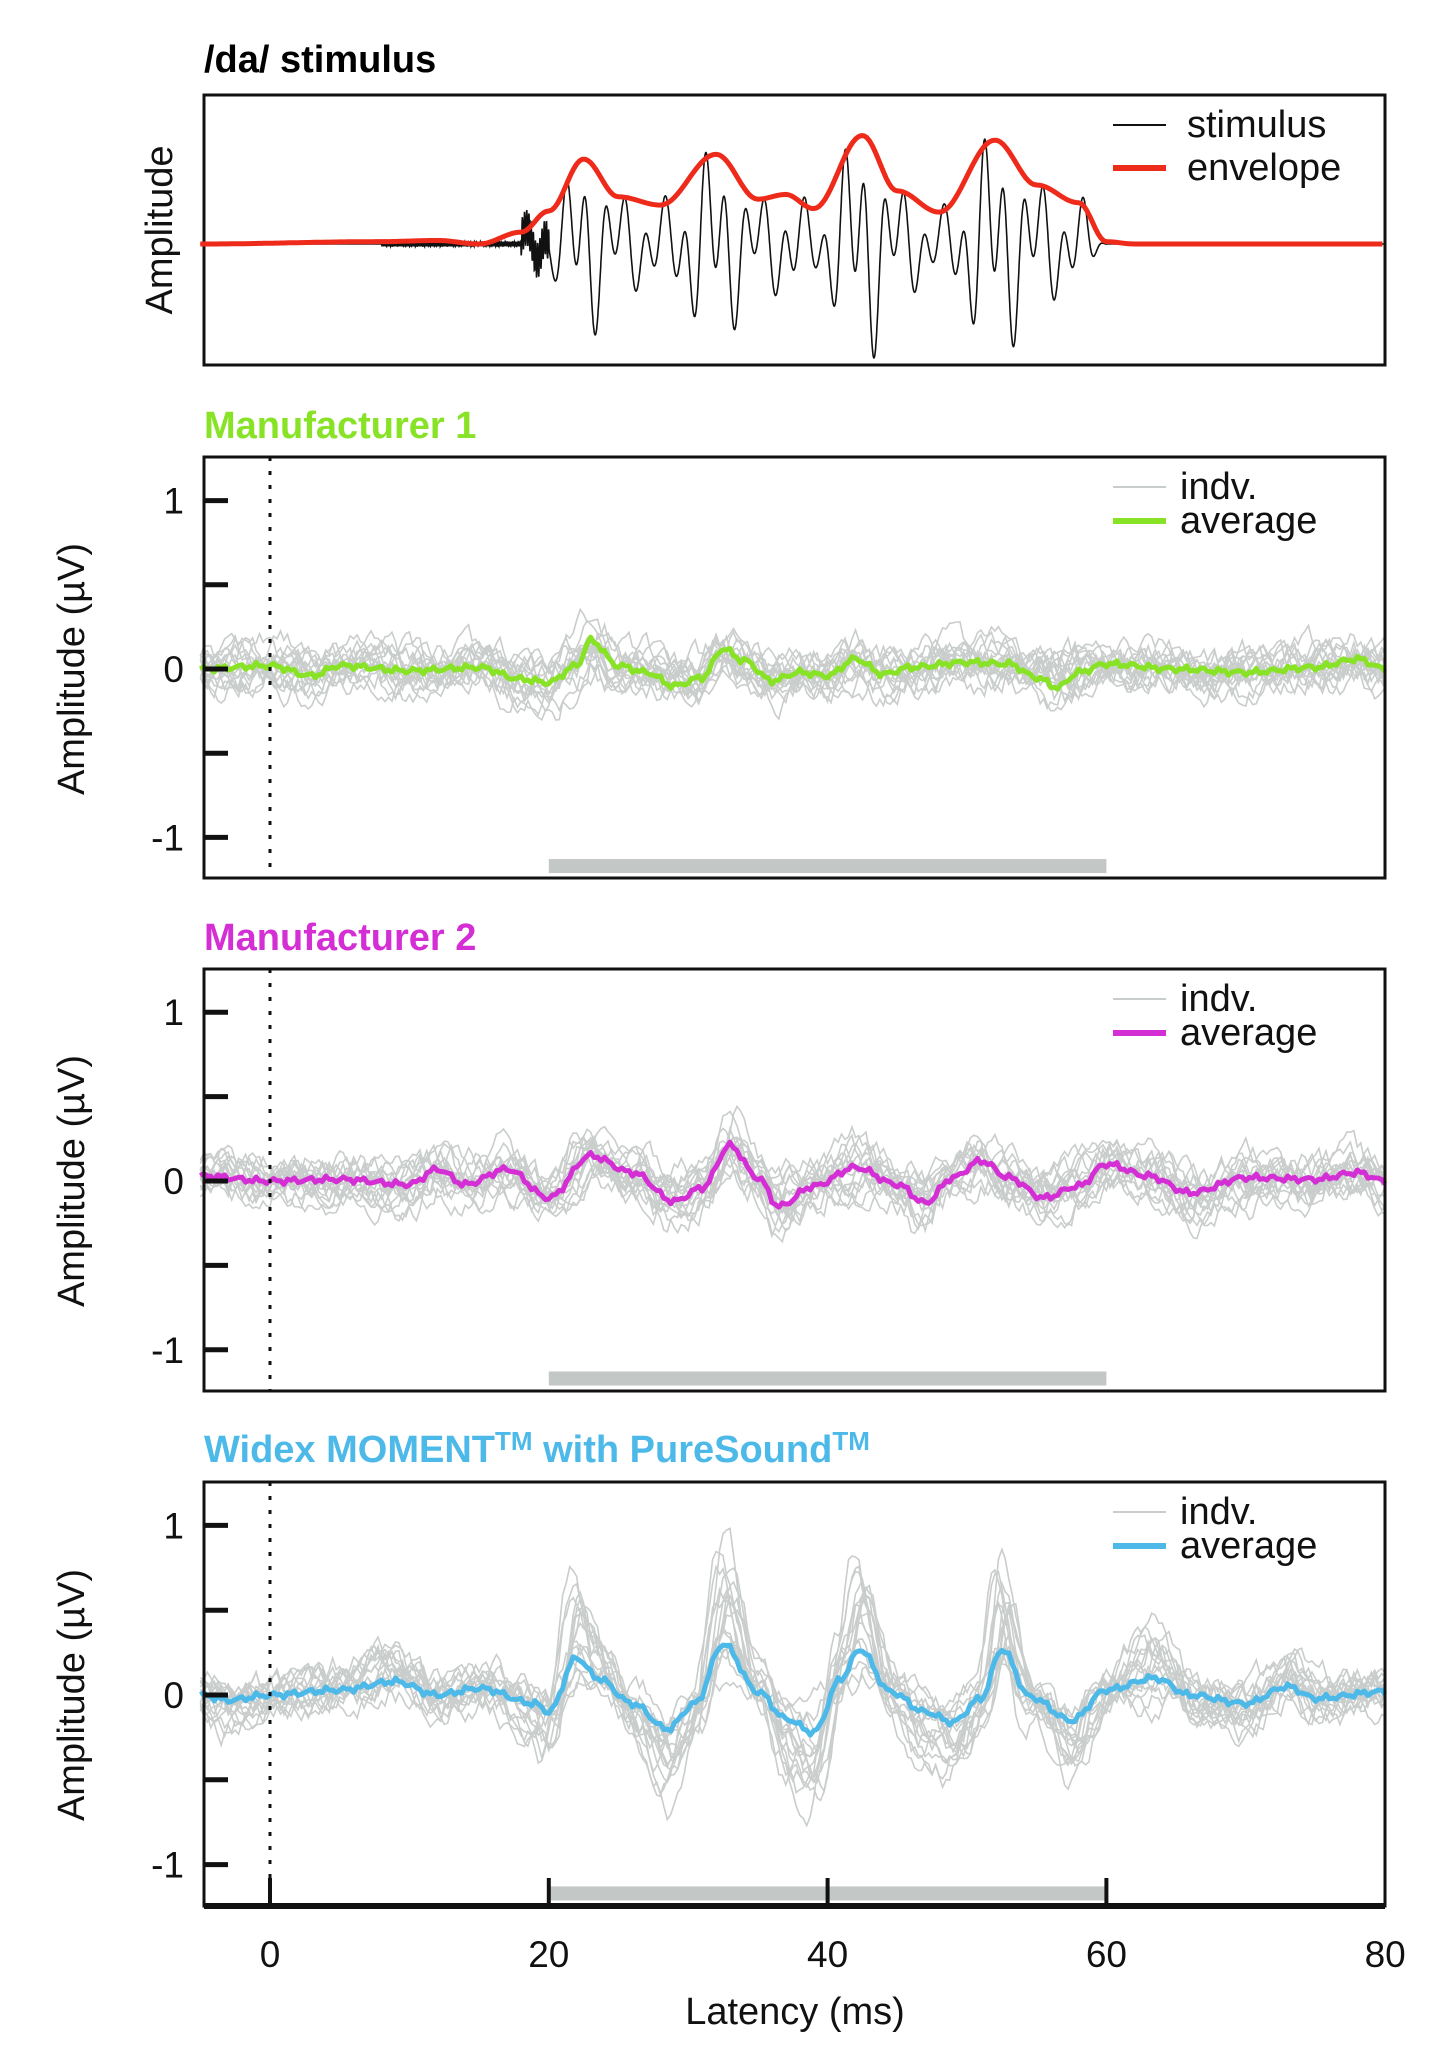 Image resolution: width=1449 pixels, height=2048 pixels. What do you see at coordinates (791, 190) in the screenshot?
I see `envelope-line` at bounding box center [791, 190].